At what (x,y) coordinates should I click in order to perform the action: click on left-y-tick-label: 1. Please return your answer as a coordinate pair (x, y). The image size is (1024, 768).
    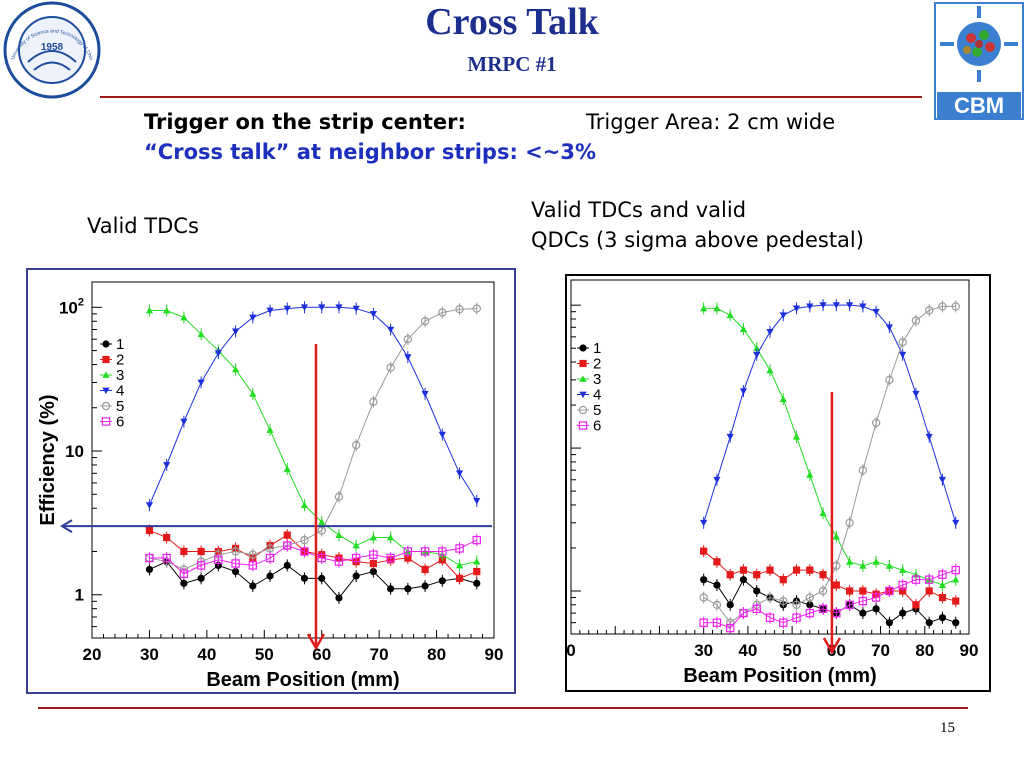
    Looking at the image, I should click on (79, 595).